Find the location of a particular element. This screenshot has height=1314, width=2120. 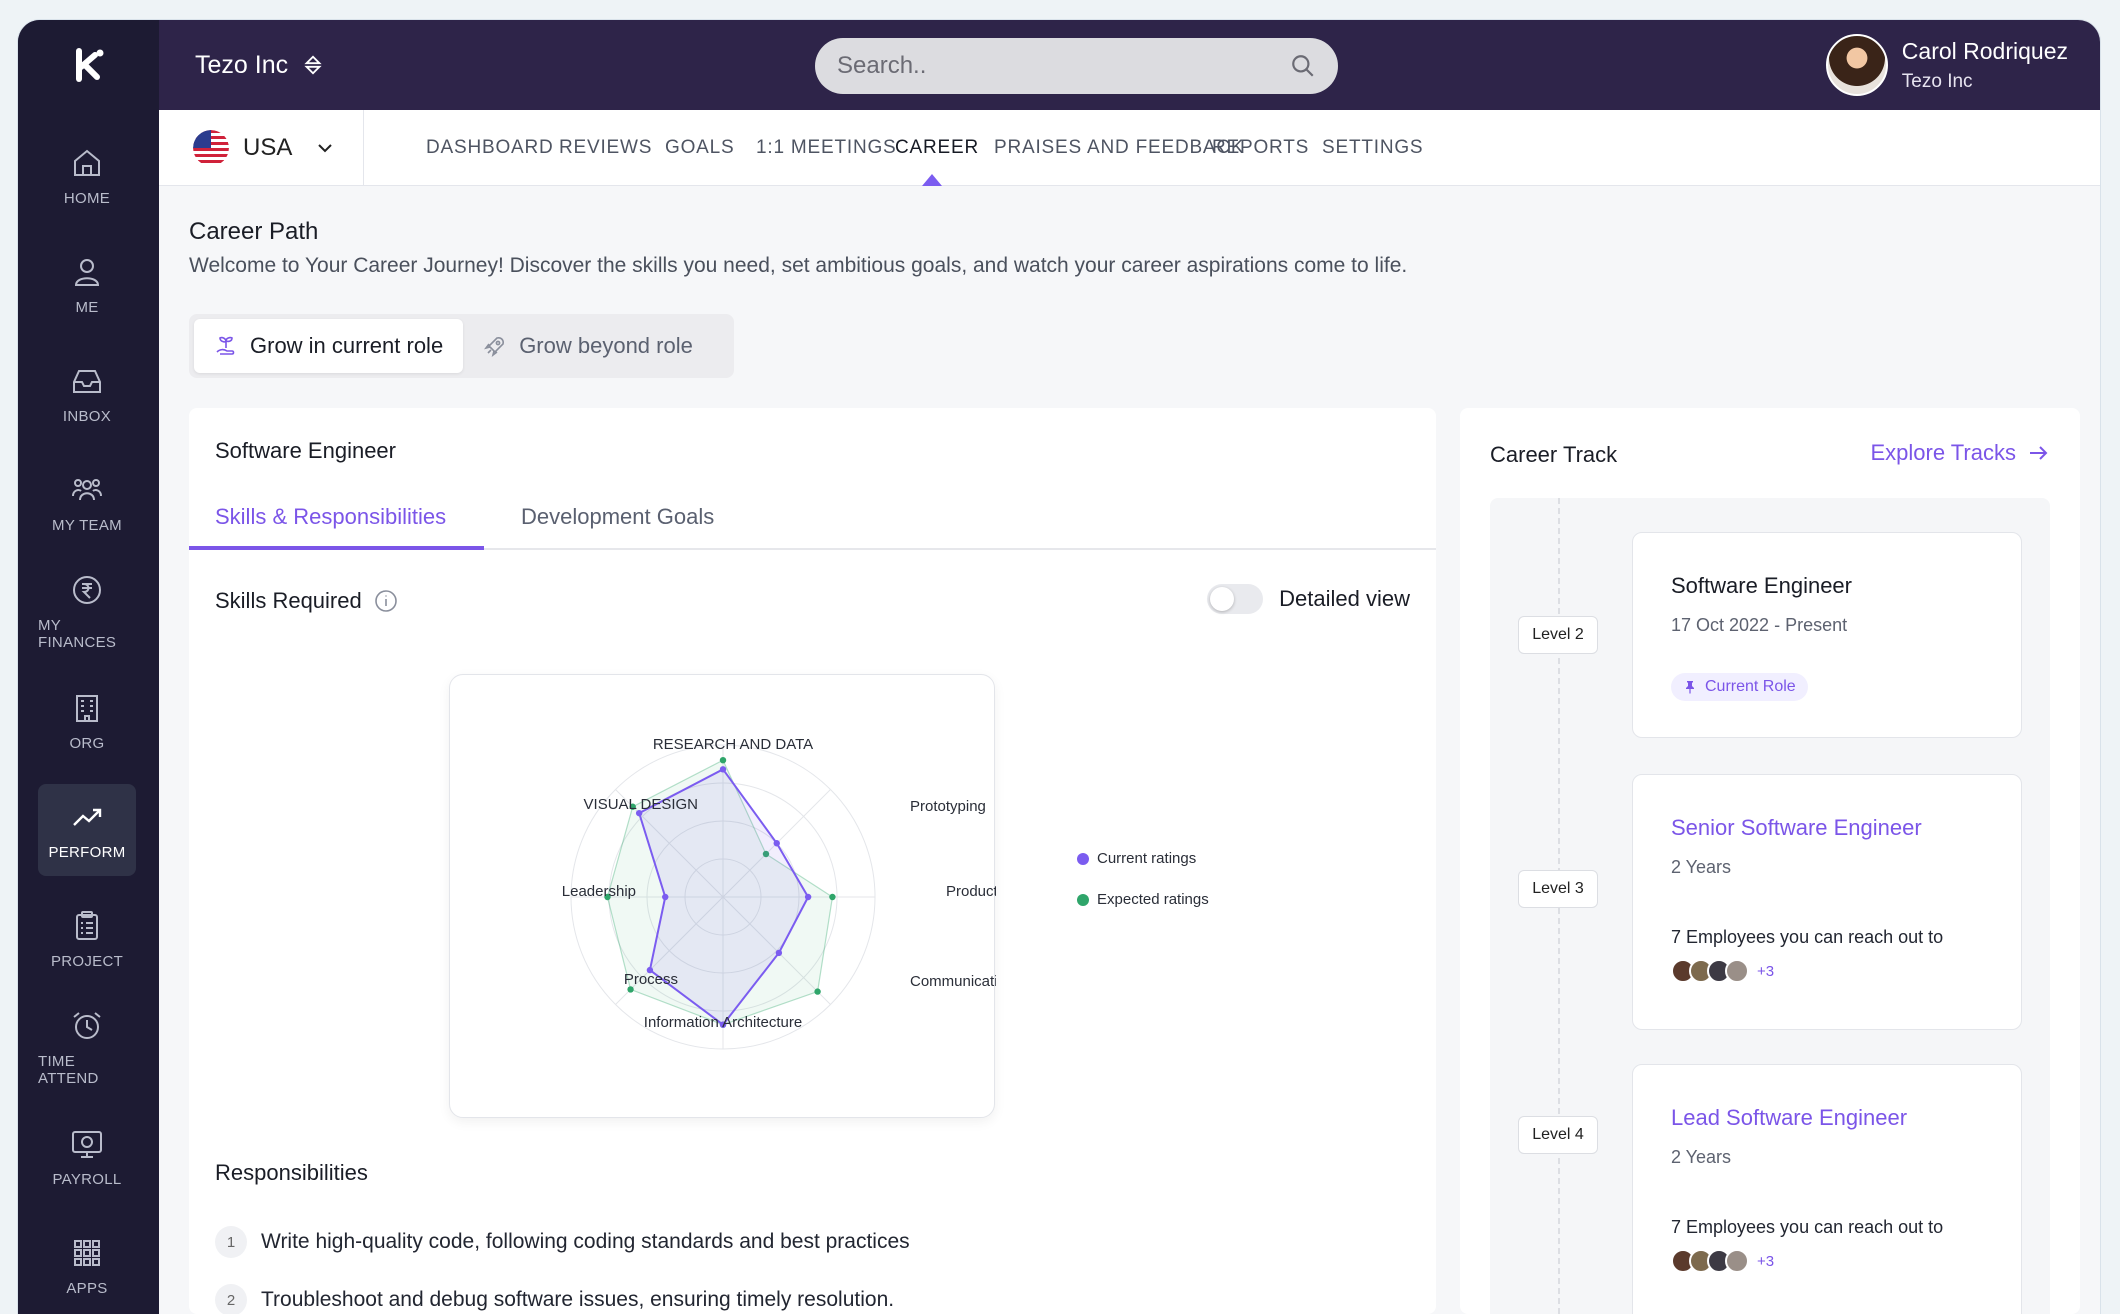

company-name: Tezo Inc is located at coordinates (242, 64).